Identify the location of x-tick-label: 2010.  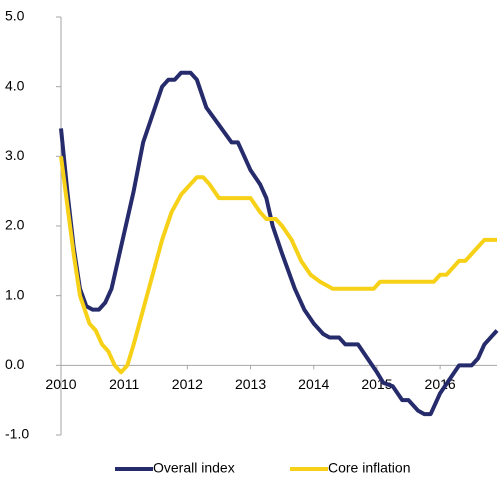
(60, 384).